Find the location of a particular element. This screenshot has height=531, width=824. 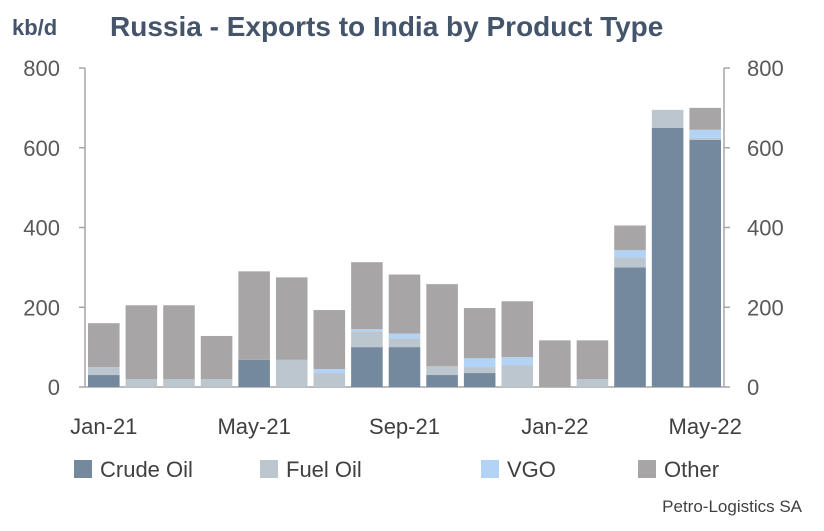

y-tick-label-left: 600 is located at coordinates (41, 148).